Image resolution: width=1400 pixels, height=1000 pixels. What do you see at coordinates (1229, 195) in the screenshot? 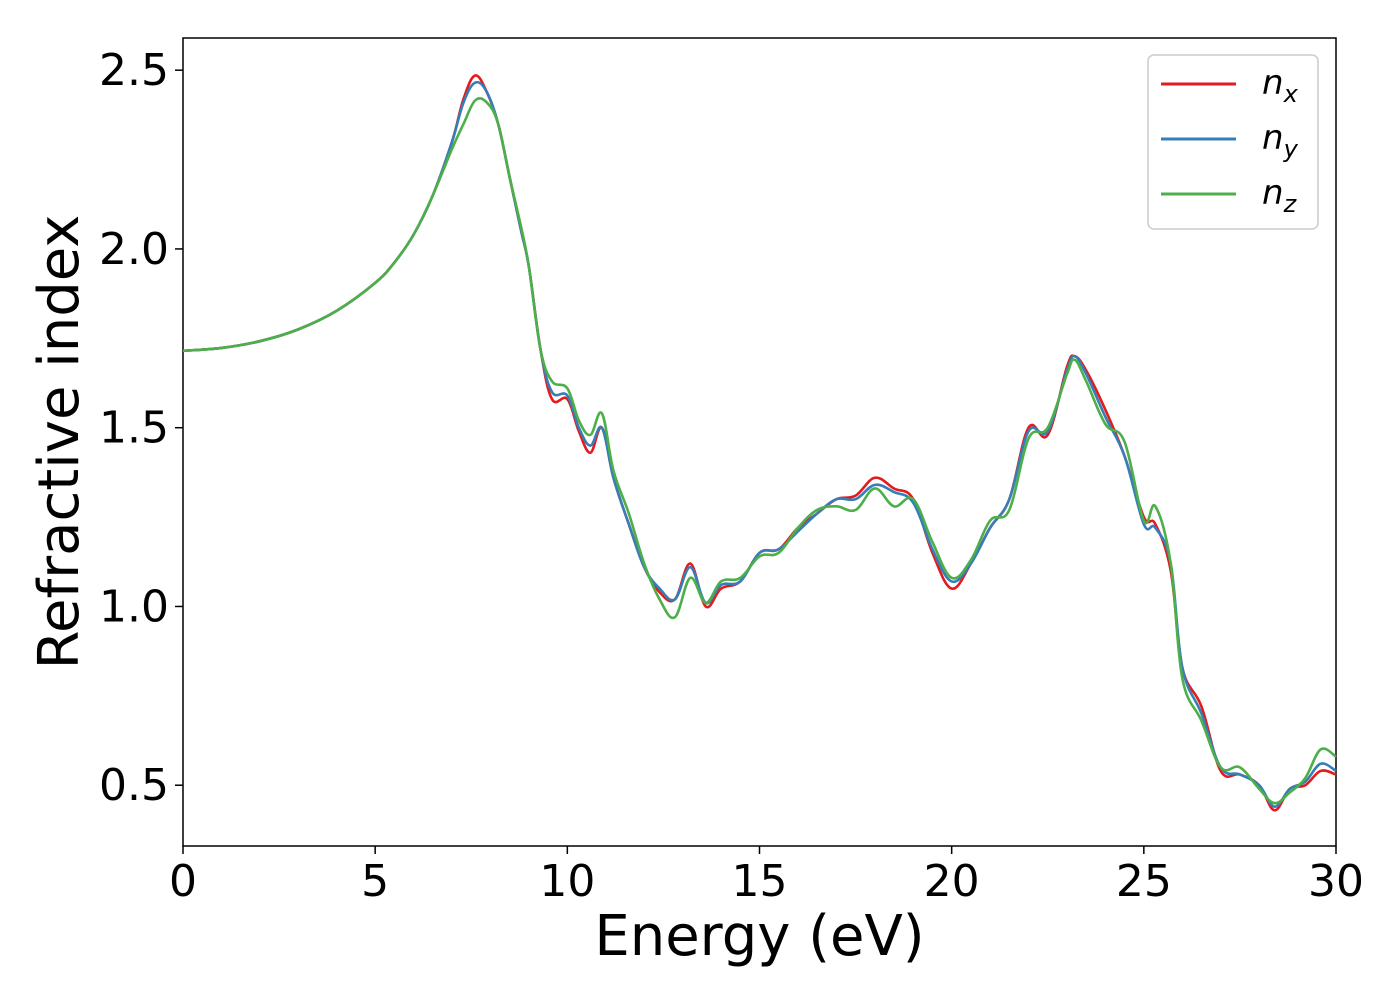
I see `legend-item-nz: nz` at bounding box center [1229, 195].